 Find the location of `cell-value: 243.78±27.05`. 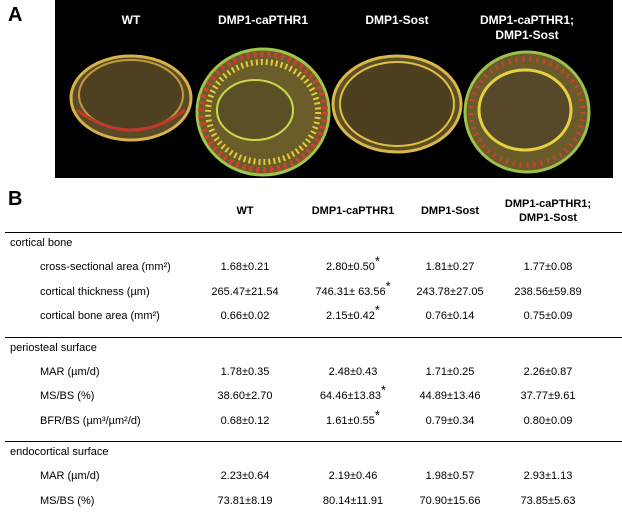

cell-value: 243.78±27.05 is located at coordinates (450, 291).